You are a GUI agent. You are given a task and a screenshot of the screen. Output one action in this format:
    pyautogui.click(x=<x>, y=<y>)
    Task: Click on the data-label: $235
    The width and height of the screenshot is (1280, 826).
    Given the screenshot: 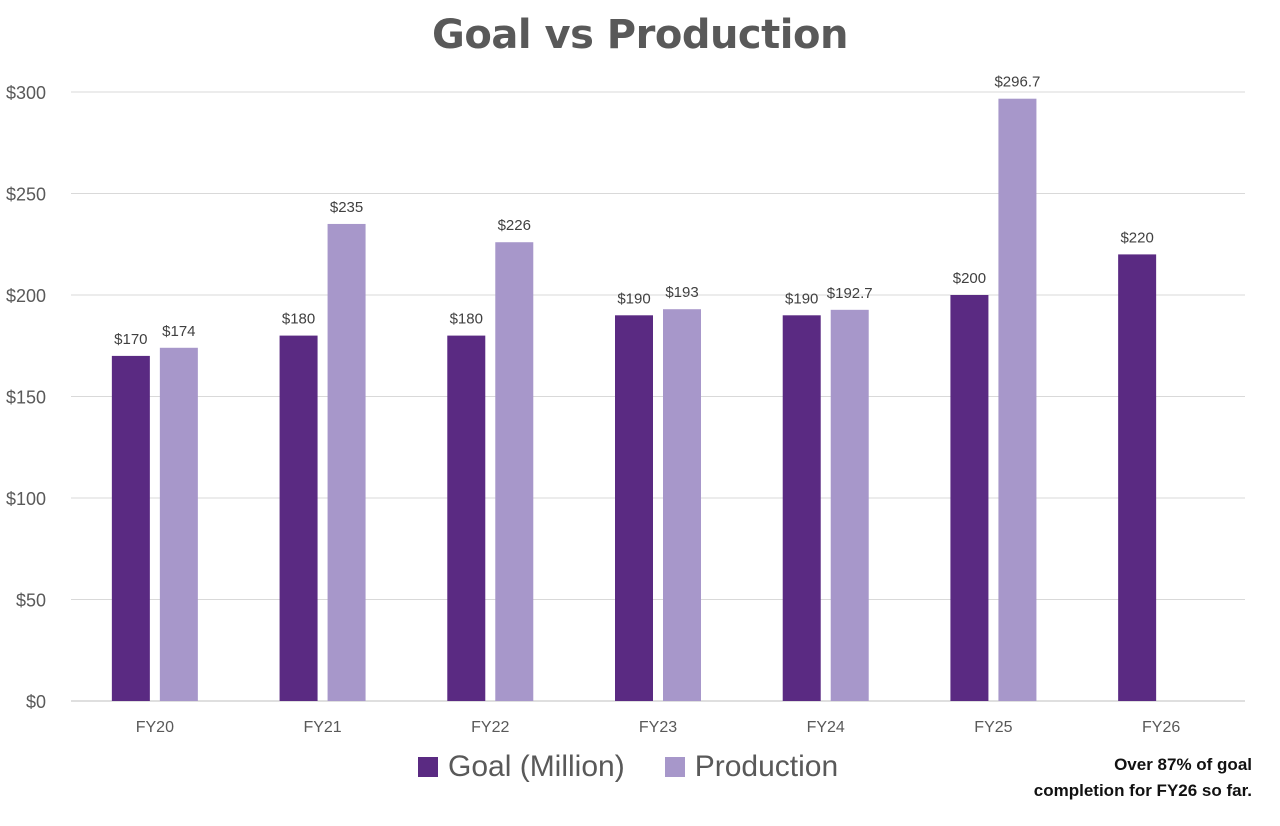 What is the action you would take?
    pyautogui.click(x=346, y=207)
    